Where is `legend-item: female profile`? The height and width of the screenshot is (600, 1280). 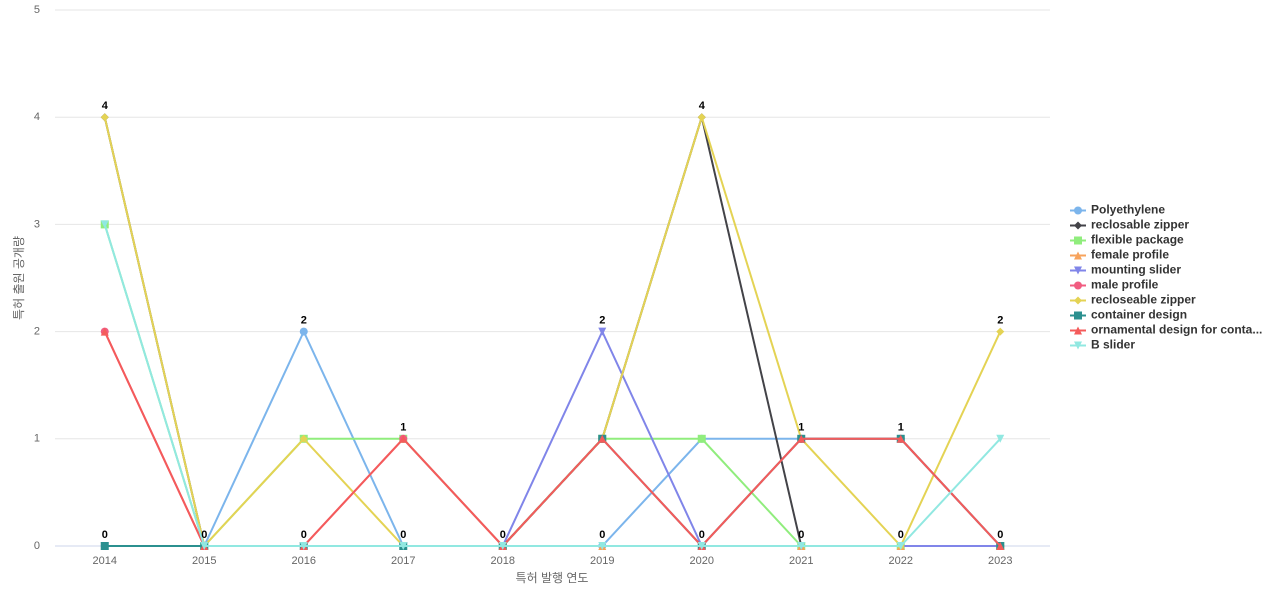 legend-item: female profile is located at coordinates (1119, 255).